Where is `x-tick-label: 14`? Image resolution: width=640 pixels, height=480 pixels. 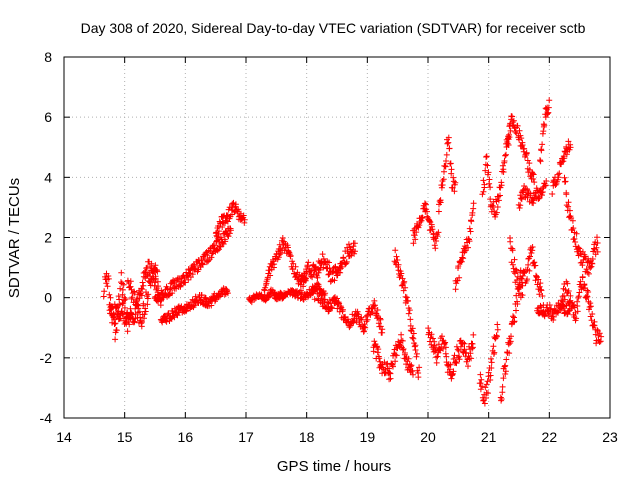 x-tick-label: 14 is located at coordinates (64, 437).